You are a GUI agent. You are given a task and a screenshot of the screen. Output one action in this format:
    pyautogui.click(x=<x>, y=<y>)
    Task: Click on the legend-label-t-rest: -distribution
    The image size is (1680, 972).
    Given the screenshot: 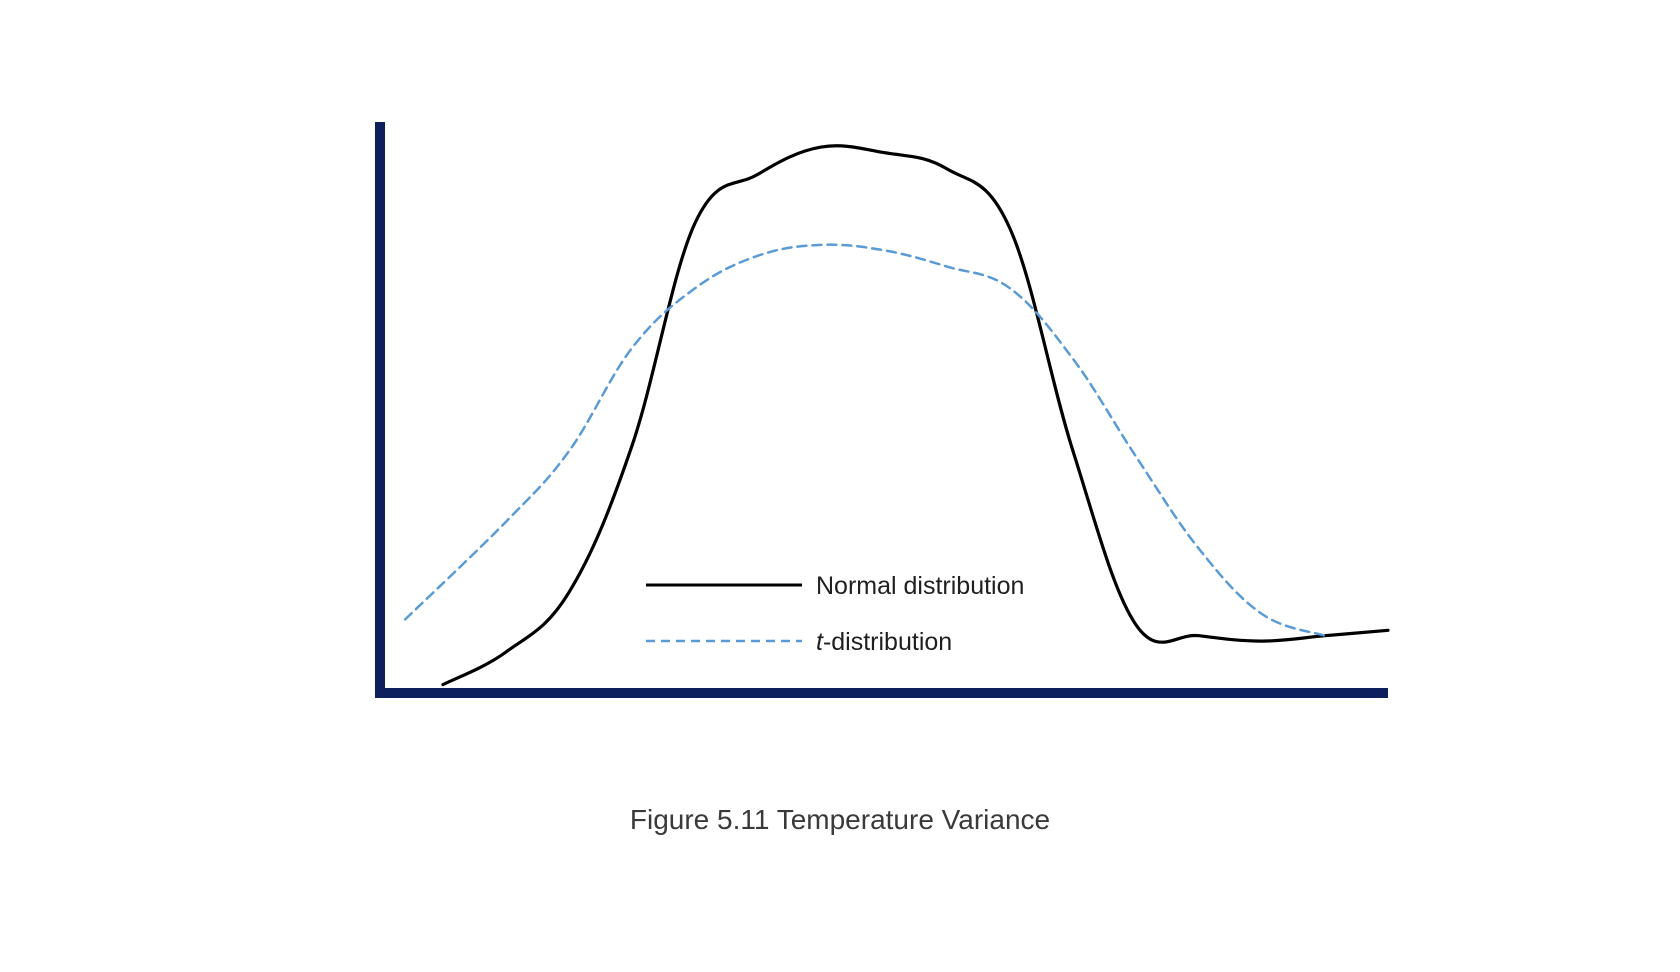 What is the action you would take?
    pyautogui.click(x=887, y=642)
    